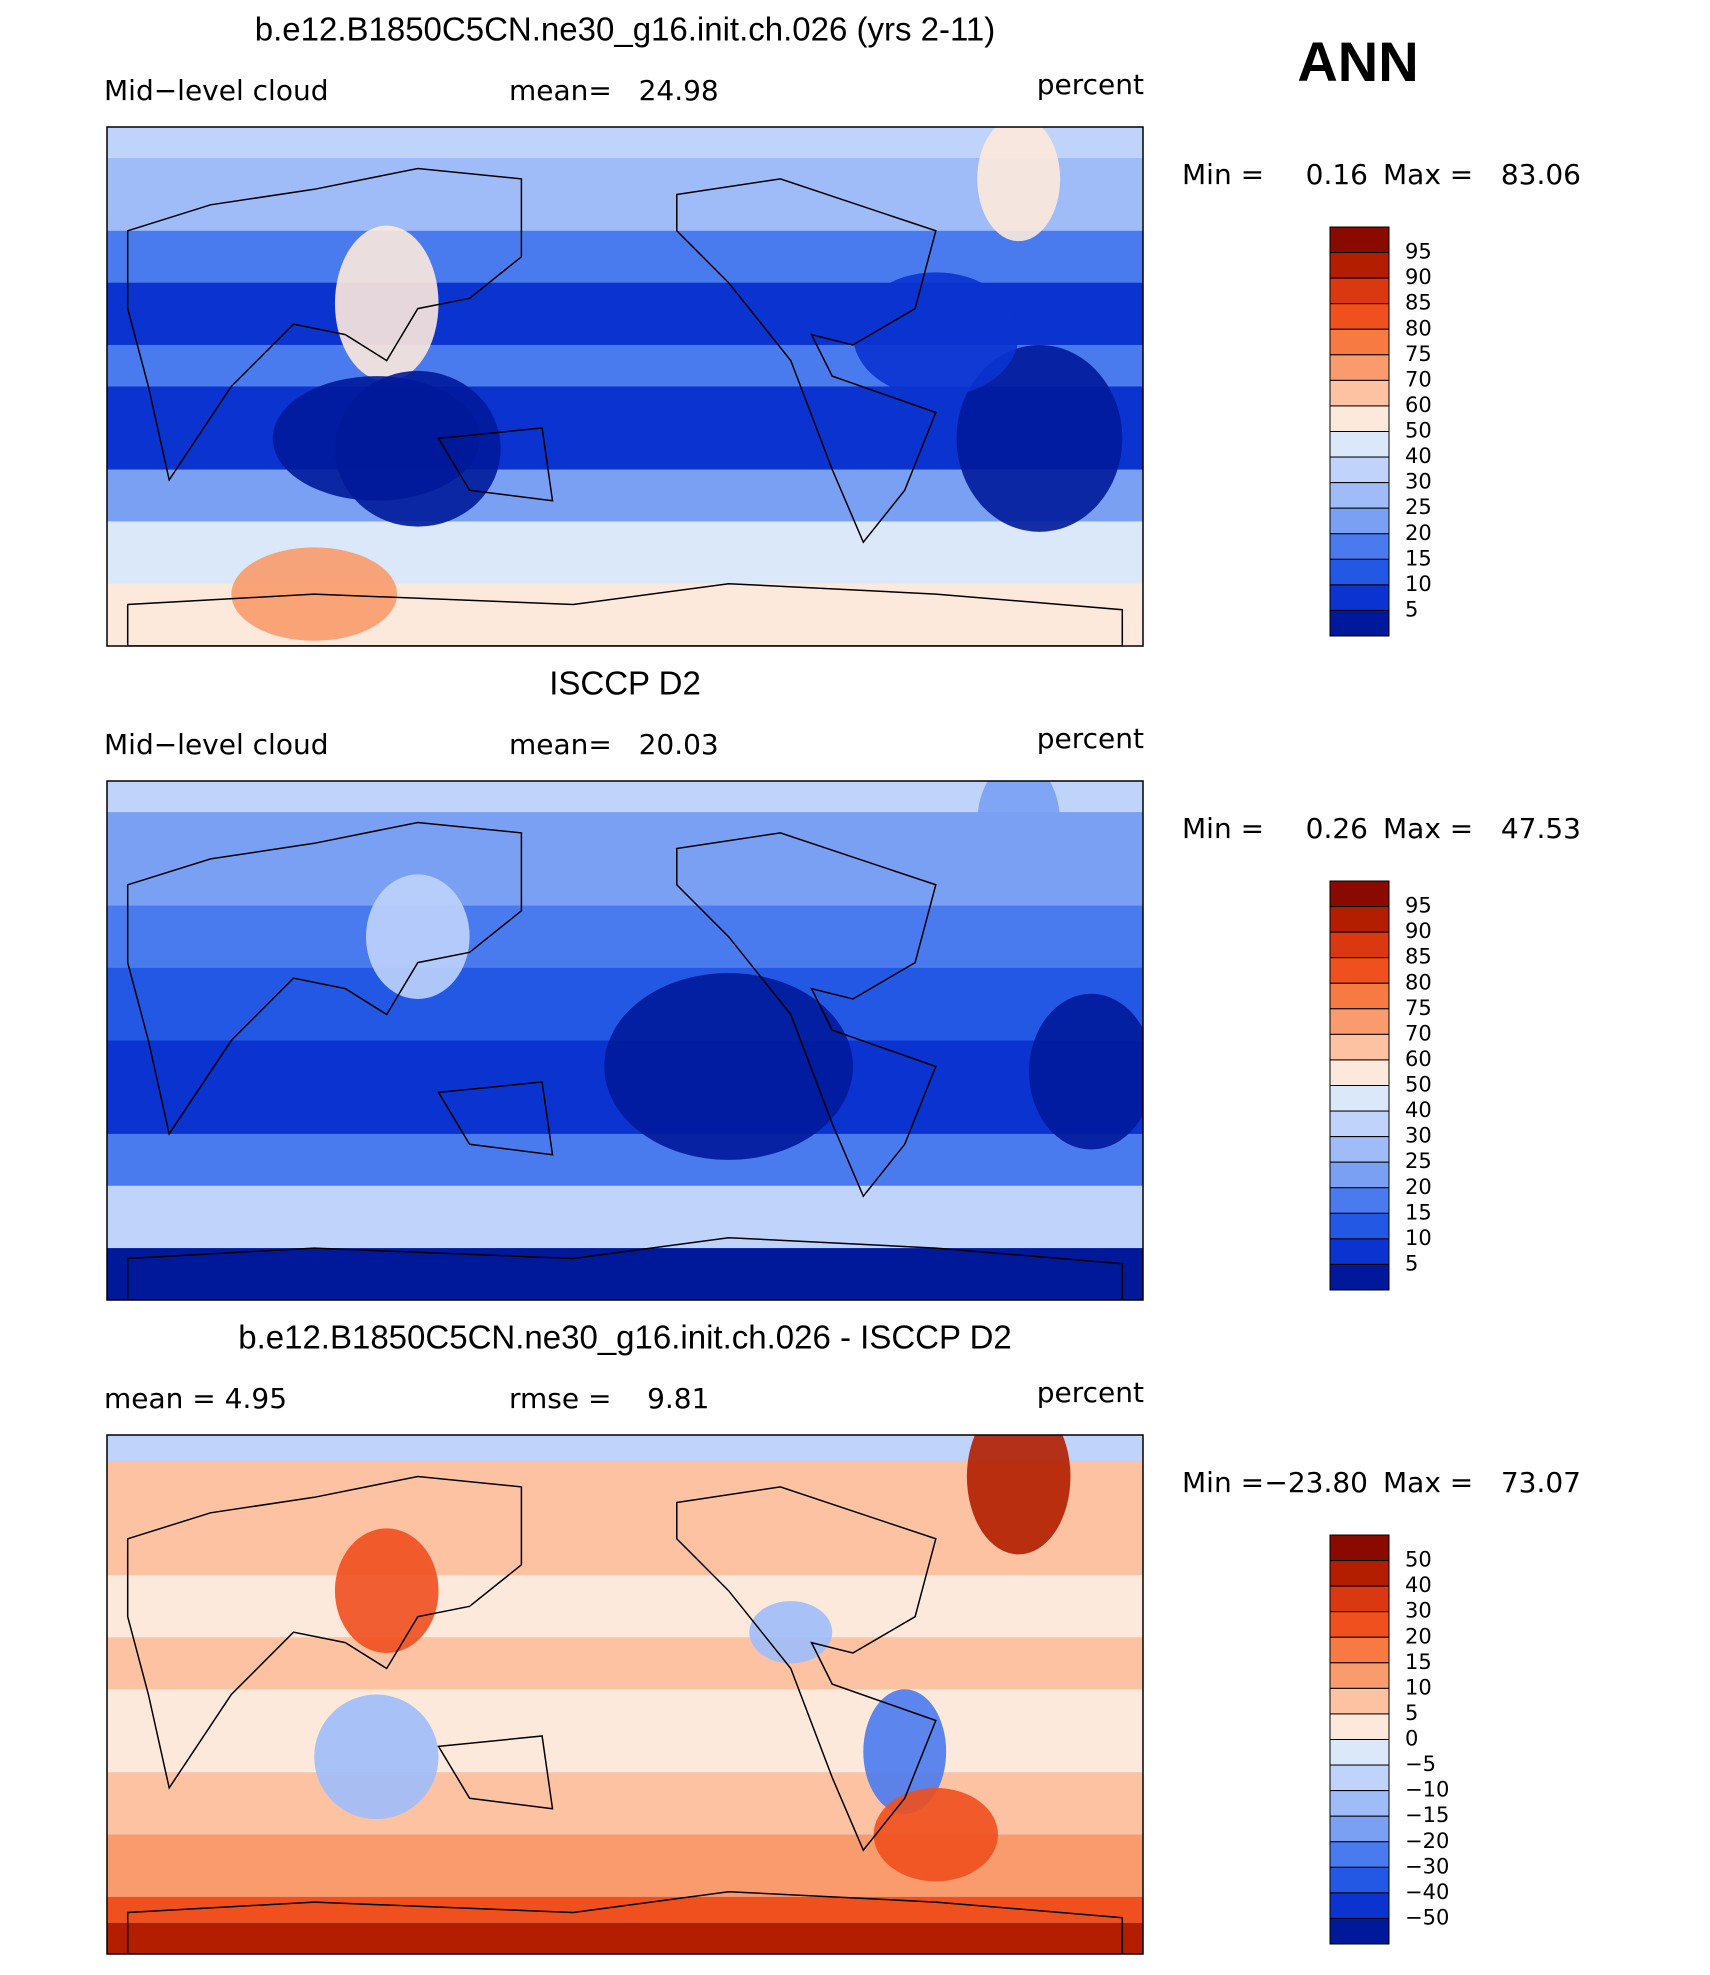  Describe the element at coordinates (1427, 1841) in the screenshot. I see `colorbar-label: −20` at that location.